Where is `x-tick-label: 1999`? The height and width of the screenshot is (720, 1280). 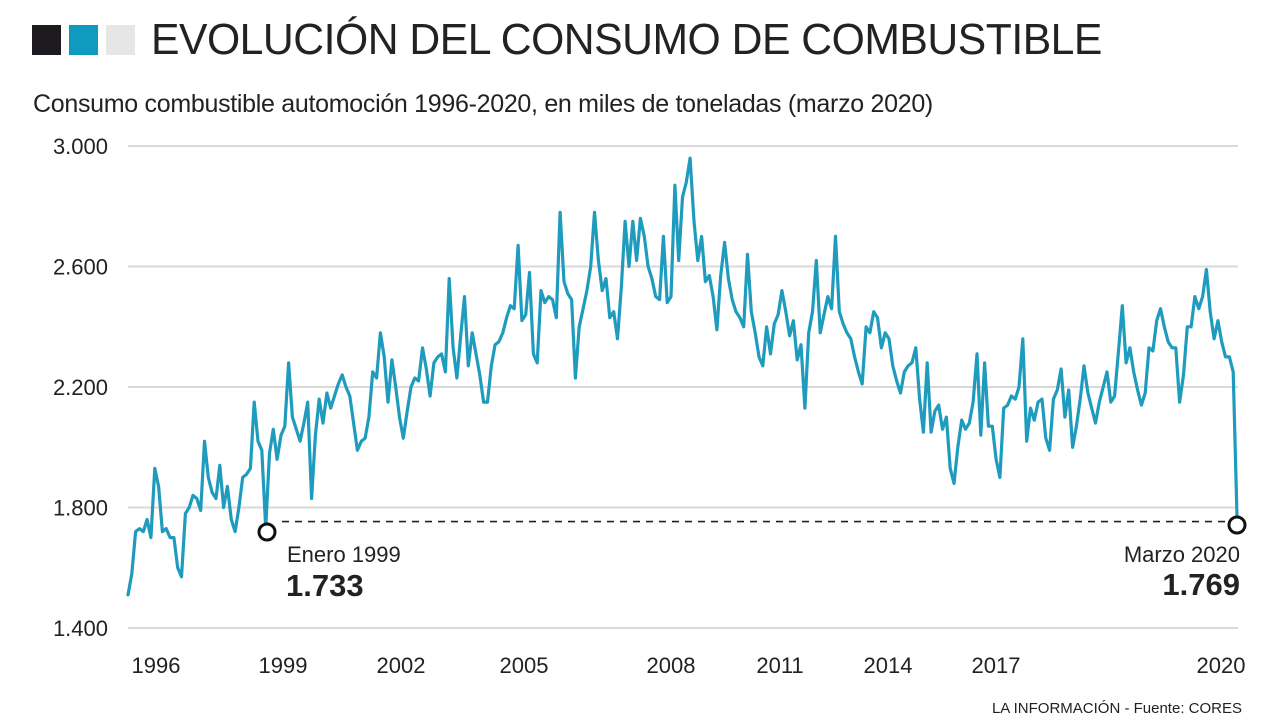 x-tick-label: 1999 is located at coordinates (283, 665).